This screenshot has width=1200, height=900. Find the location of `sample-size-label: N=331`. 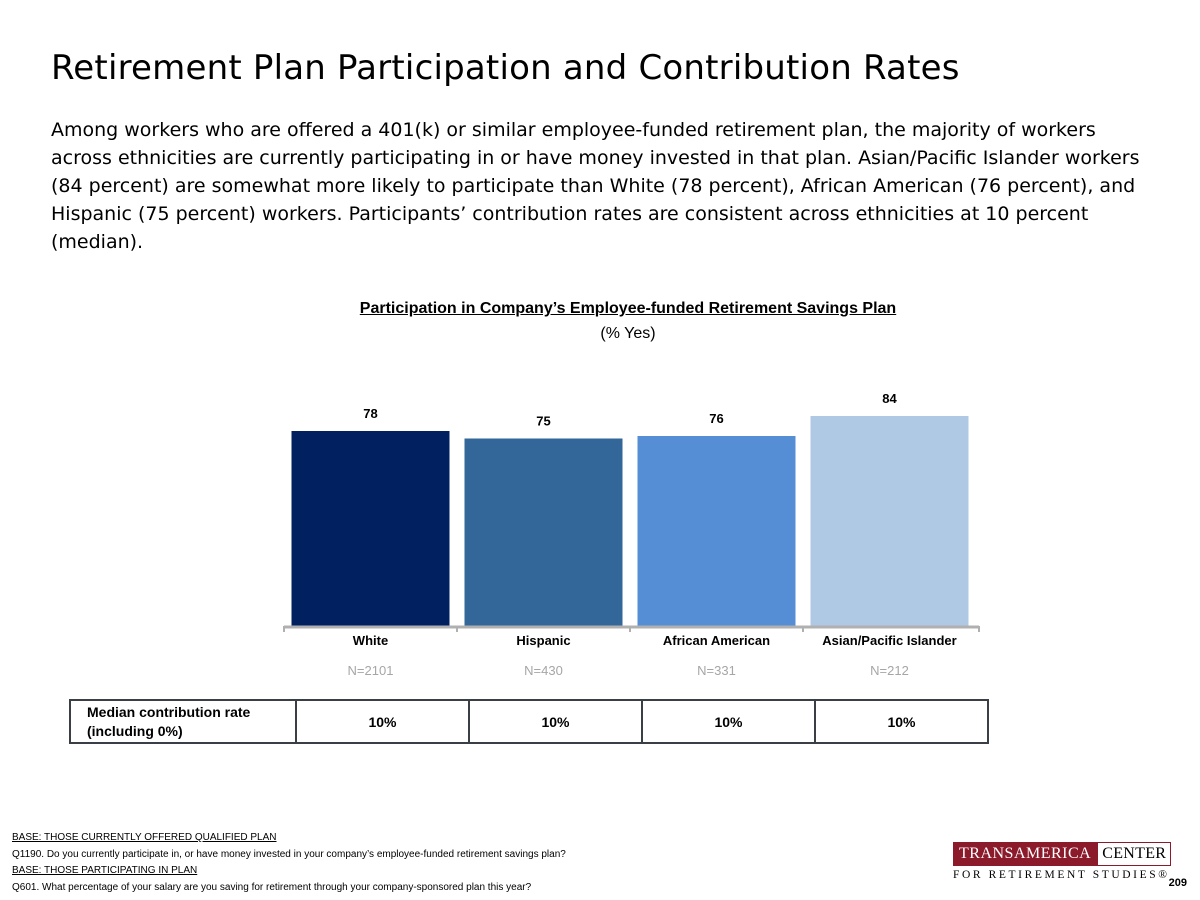

sample-size-label: N=331 is located at coordinates (716, 670).